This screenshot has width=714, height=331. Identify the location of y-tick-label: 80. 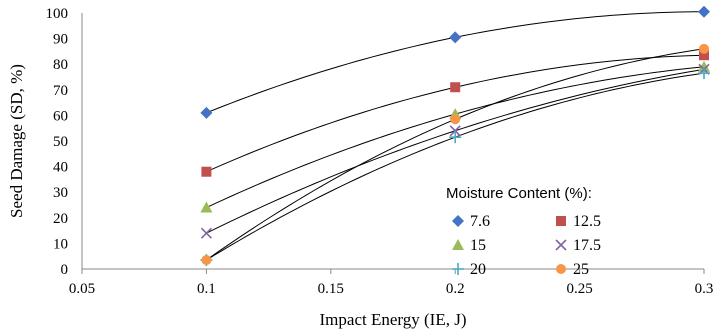
(60, 65).